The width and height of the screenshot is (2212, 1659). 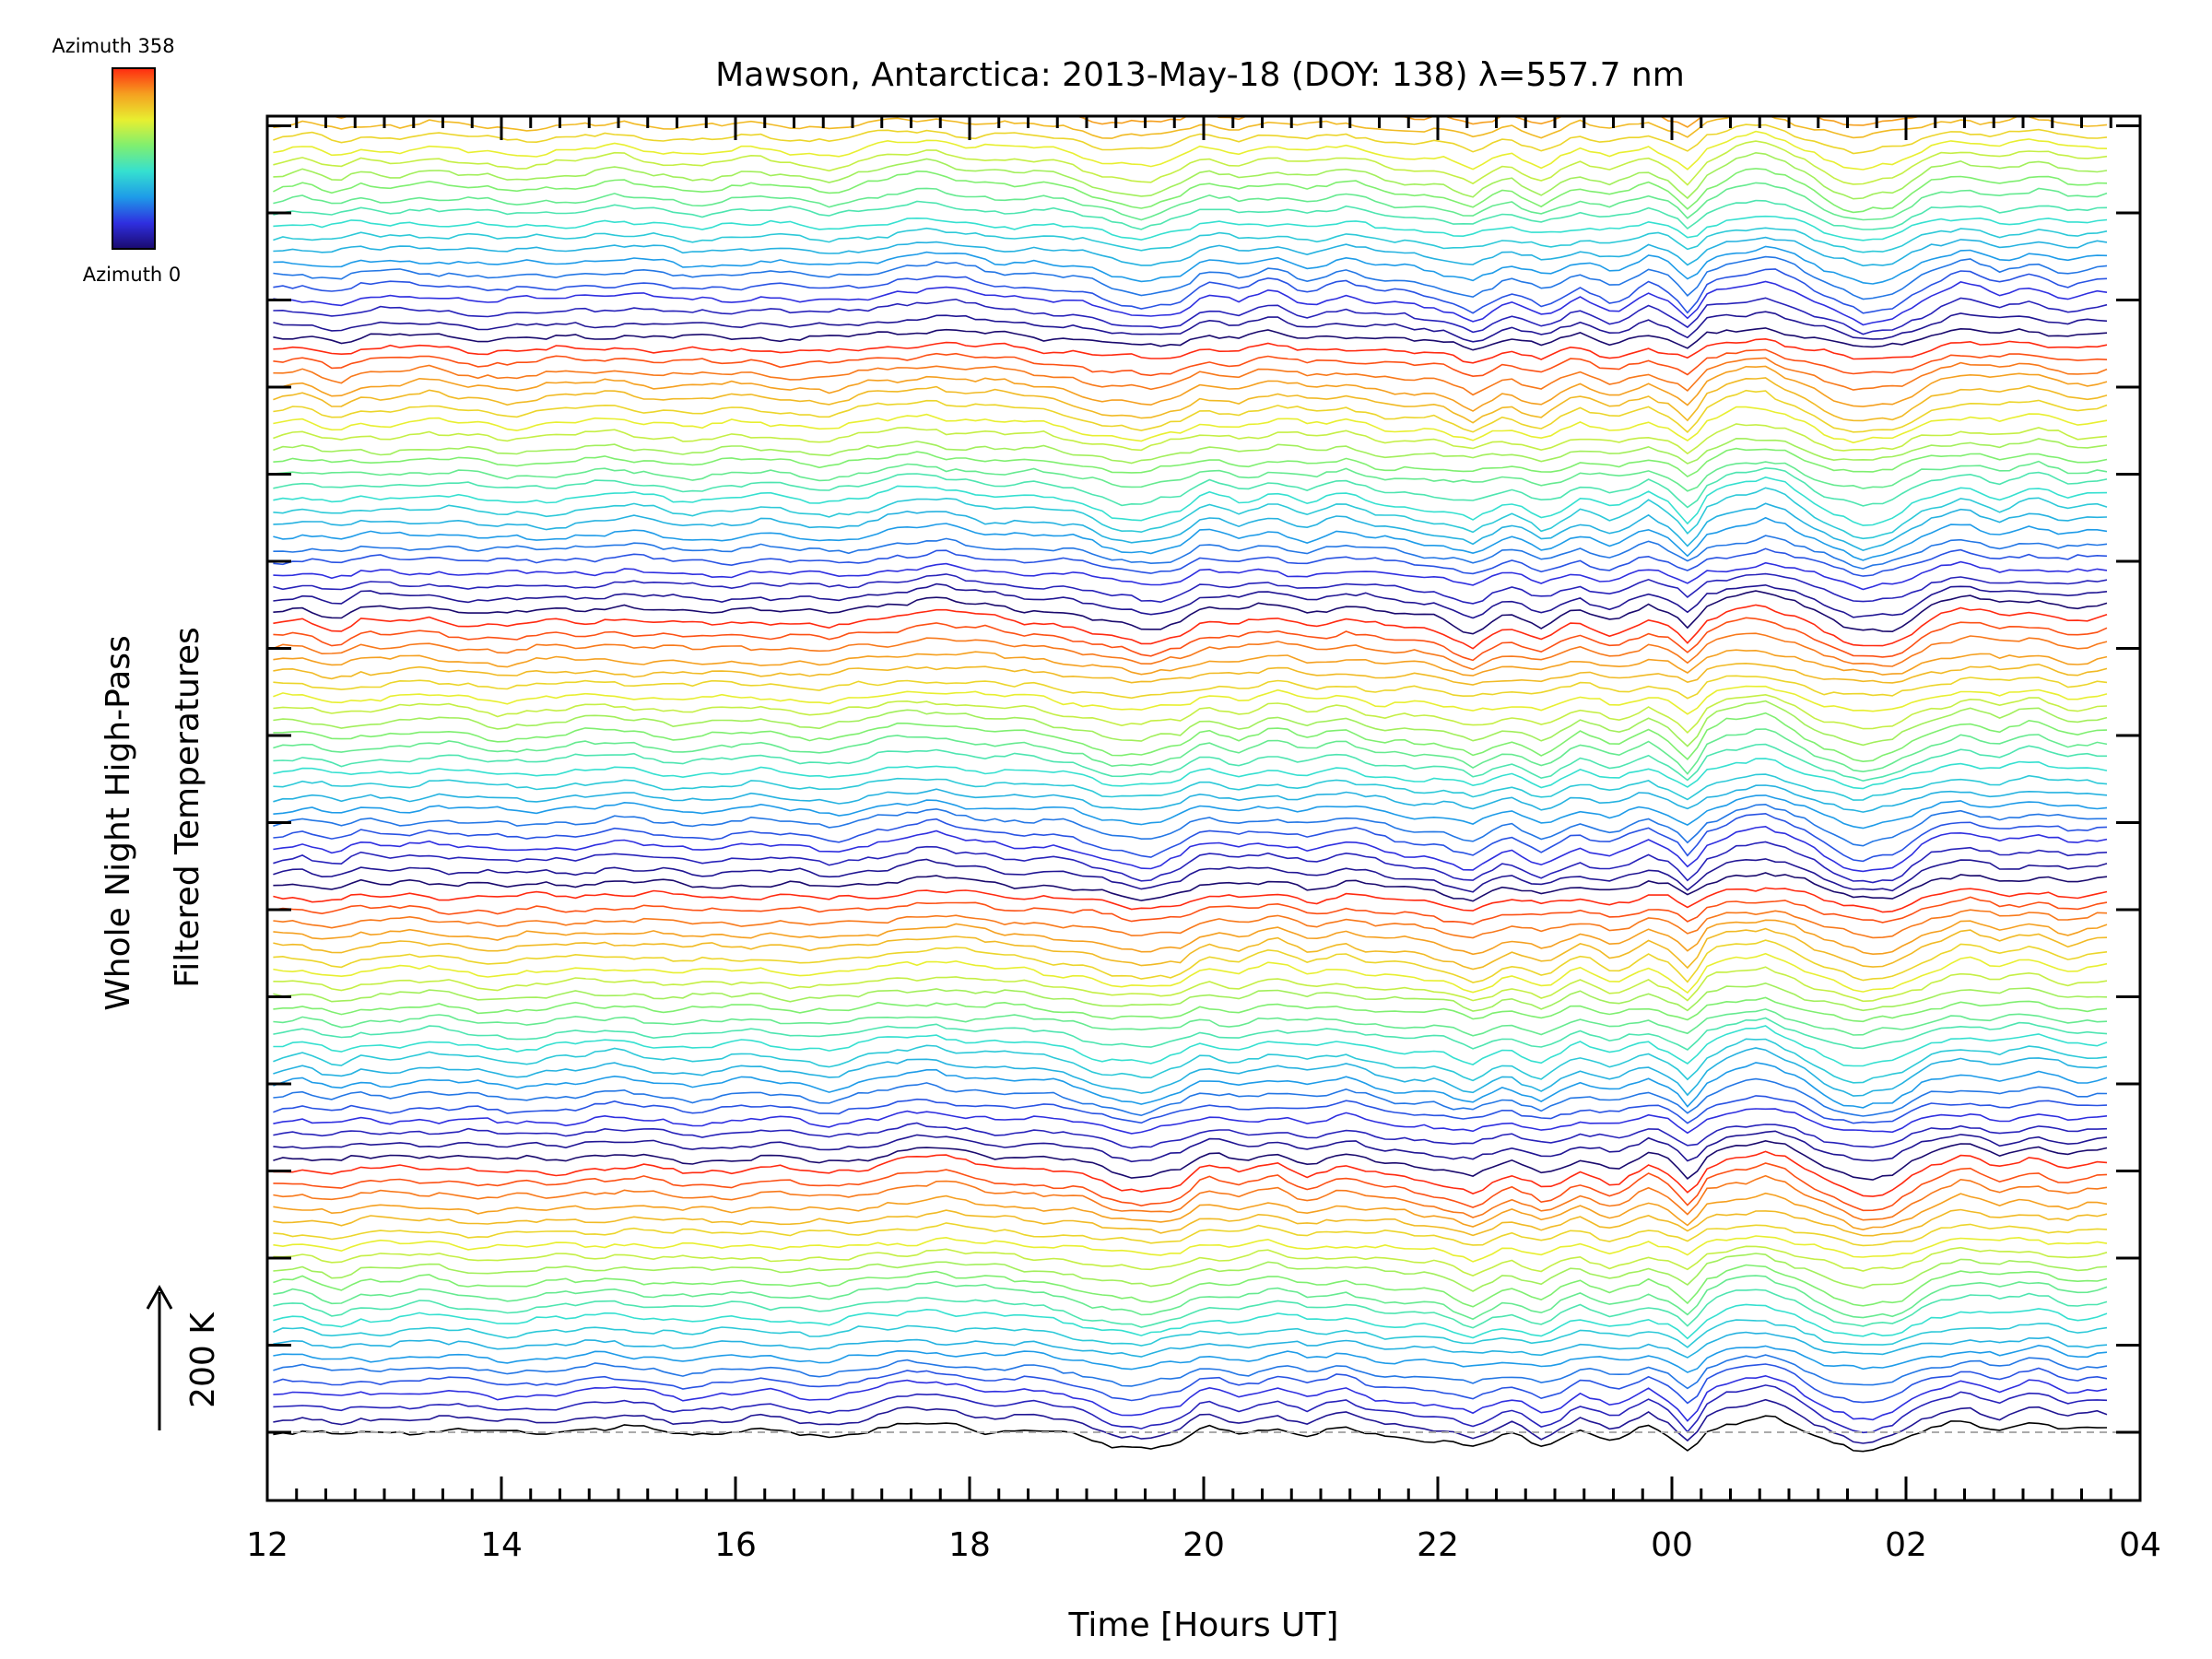 I want to click on y-axis-label-line1: Whole Night High-Pass, so click(x=118, y=823).